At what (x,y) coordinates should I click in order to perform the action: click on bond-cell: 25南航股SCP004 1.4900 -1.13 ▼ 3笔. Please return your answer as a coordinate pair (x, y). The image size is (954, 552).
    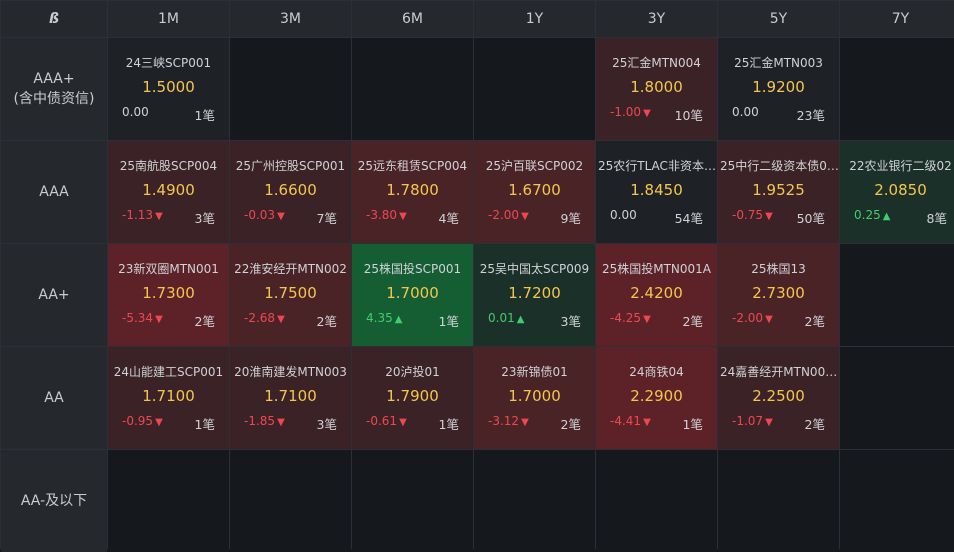
    Looking at the image, I should click on (168, 192).